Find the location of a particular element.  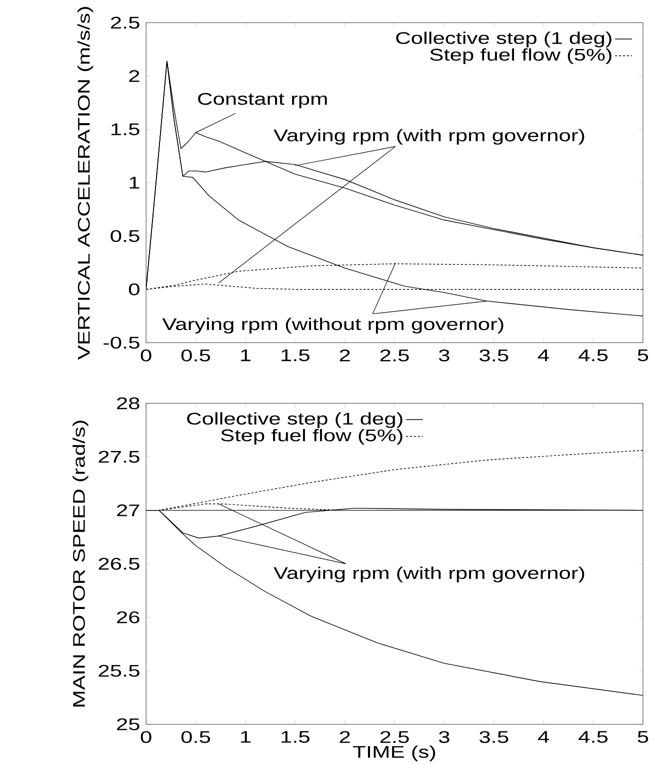

y-tick-label: -0.5 is located at coordinates (122, 342).